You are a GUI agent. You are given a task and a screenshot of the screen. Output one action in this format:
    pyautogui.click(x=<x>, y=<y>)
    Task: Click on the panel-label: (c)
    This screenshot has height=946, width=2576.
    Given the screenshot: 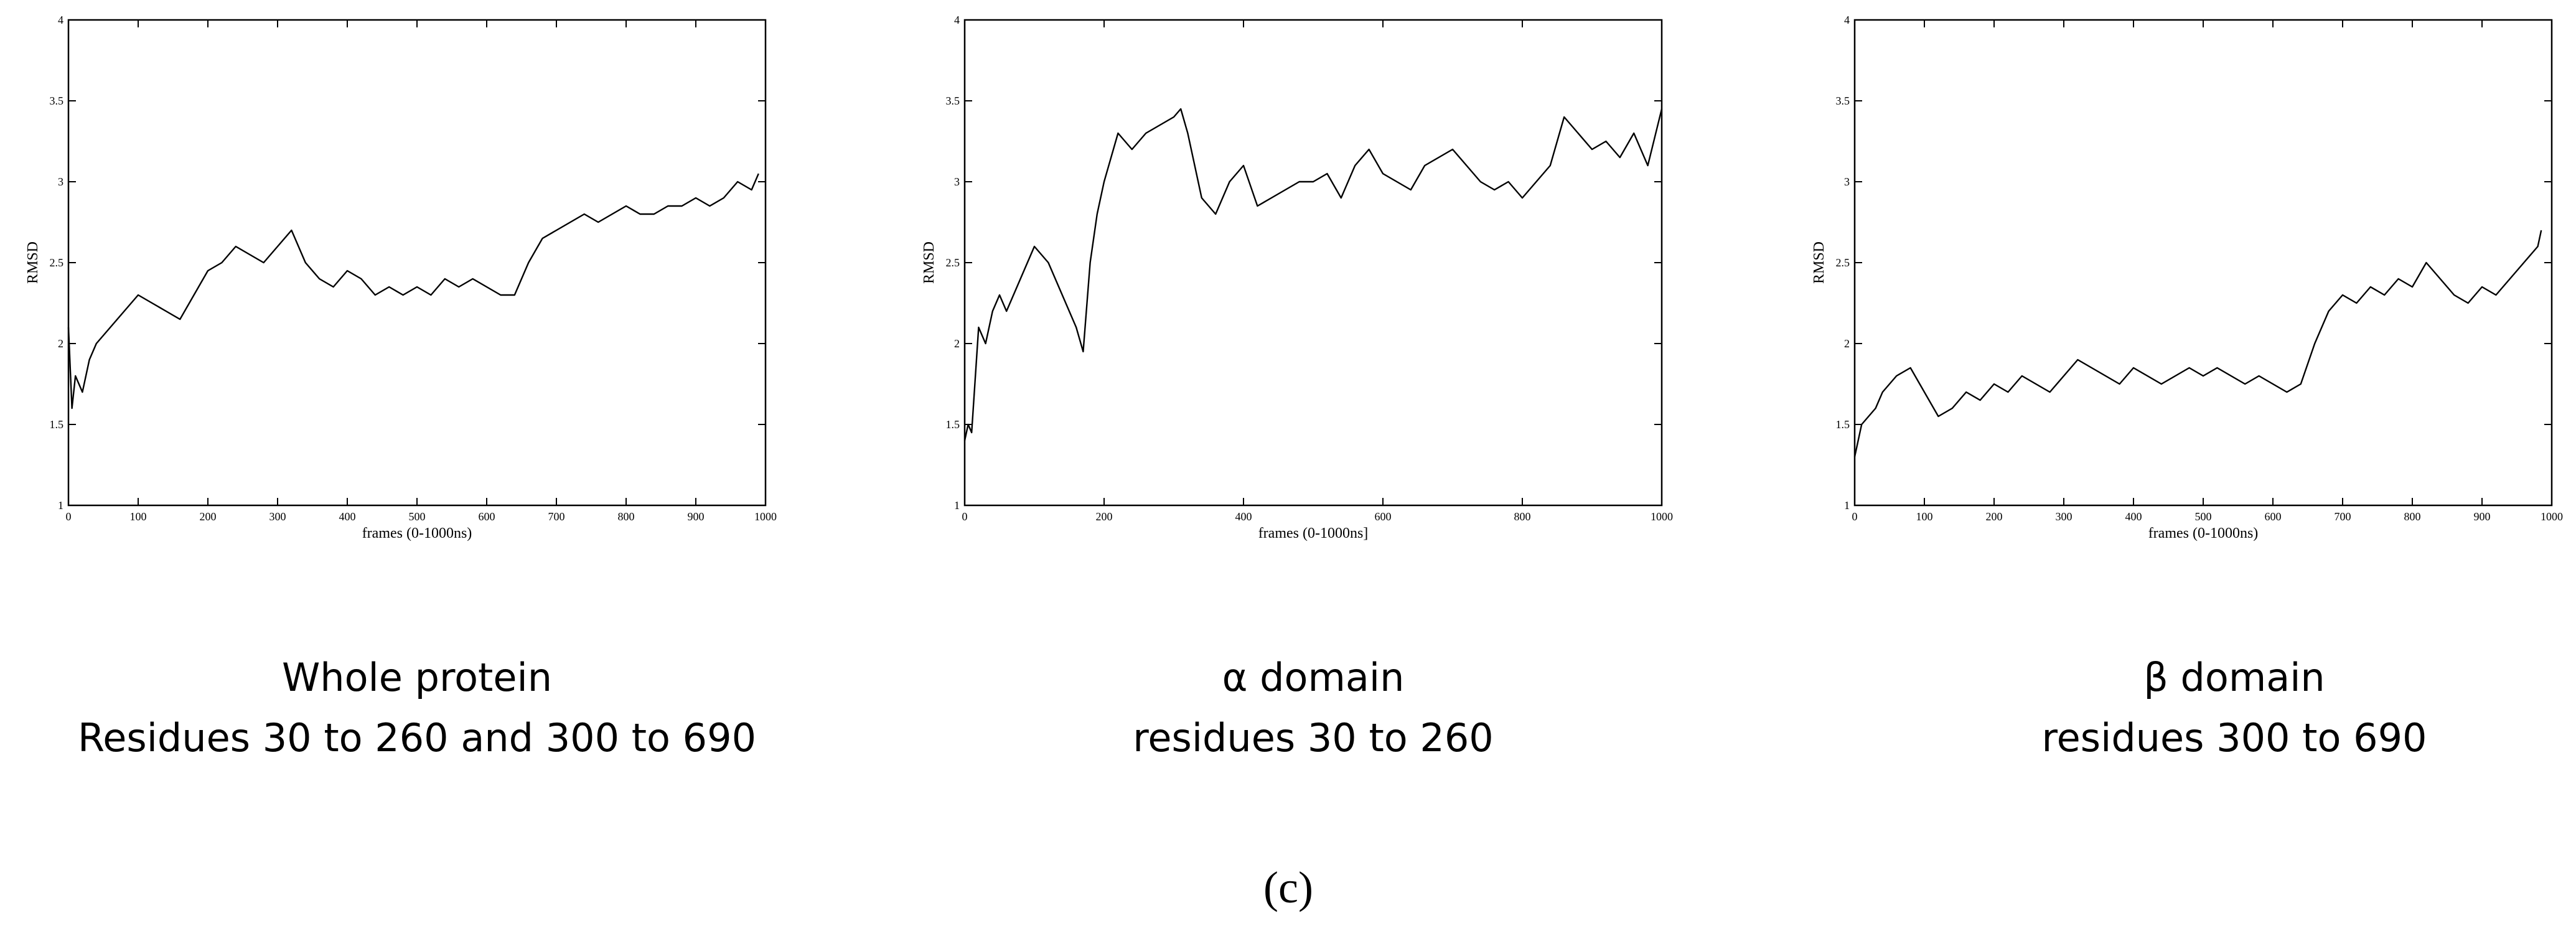 What is the action you would take?
    pyautogui.click(x=1288, y=887)
    